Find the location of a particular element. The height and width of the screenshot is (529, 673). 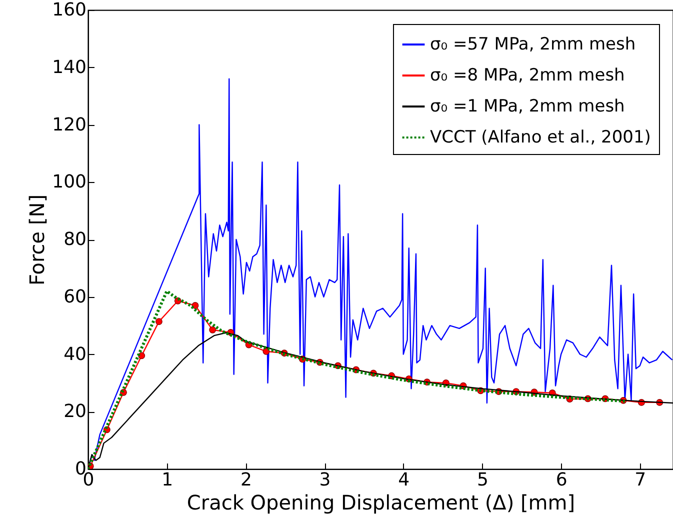

x-axis-title: Crack Opening Displacement (Δ) [mm] is located at coordinates (381, 502).